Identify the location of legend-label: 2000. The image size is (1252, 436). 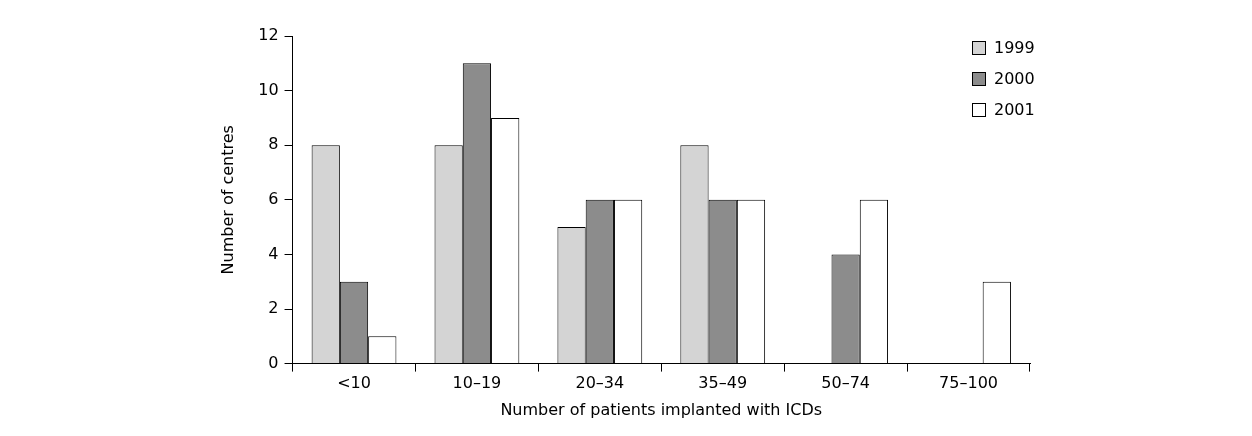
(1014, 79).